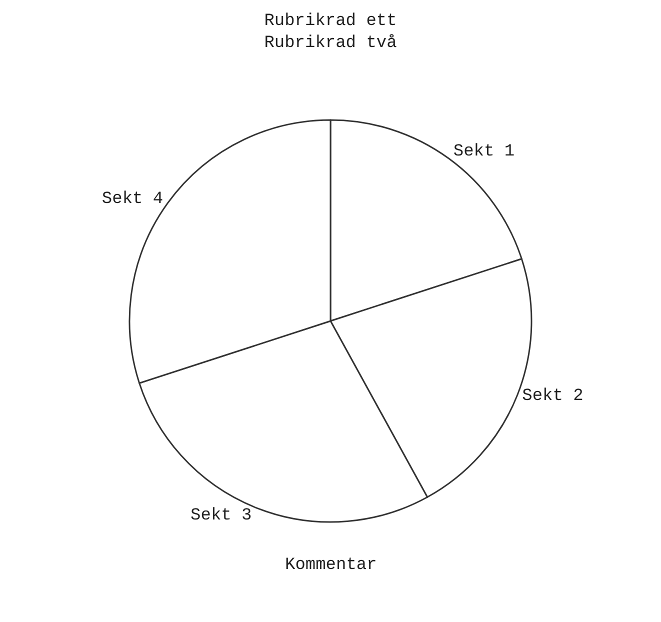 This screenshot has height=622, width=661. What do you see at coordinates (133, 200) in the screenshot?
I see `slice-label: Sekt 4` at bounding box center [133, 200].